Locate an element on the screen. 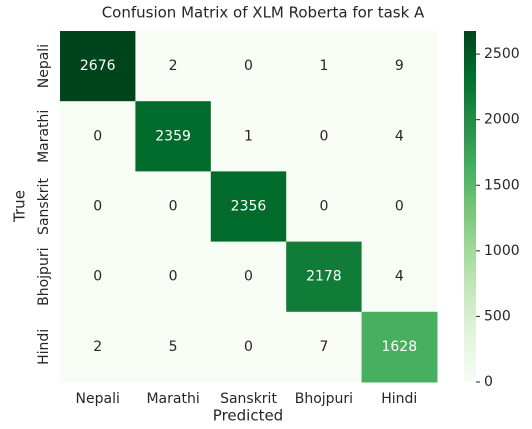  colorbar-tick-label: 2500 is located at coordinates (502, 54).